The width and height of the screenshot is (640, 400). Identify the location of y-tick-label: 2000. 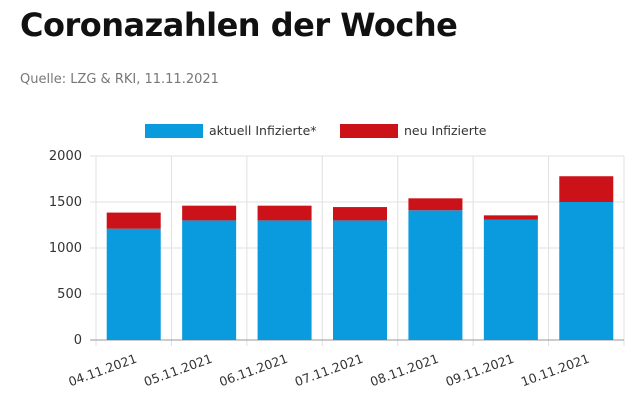
(65, 156).